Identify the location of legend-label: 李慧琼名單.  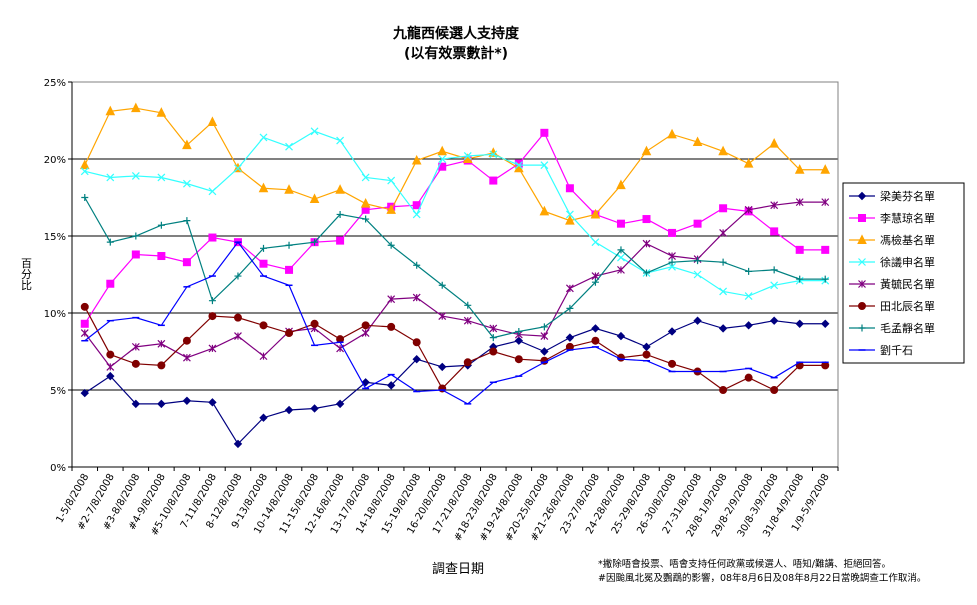
(907, 218).